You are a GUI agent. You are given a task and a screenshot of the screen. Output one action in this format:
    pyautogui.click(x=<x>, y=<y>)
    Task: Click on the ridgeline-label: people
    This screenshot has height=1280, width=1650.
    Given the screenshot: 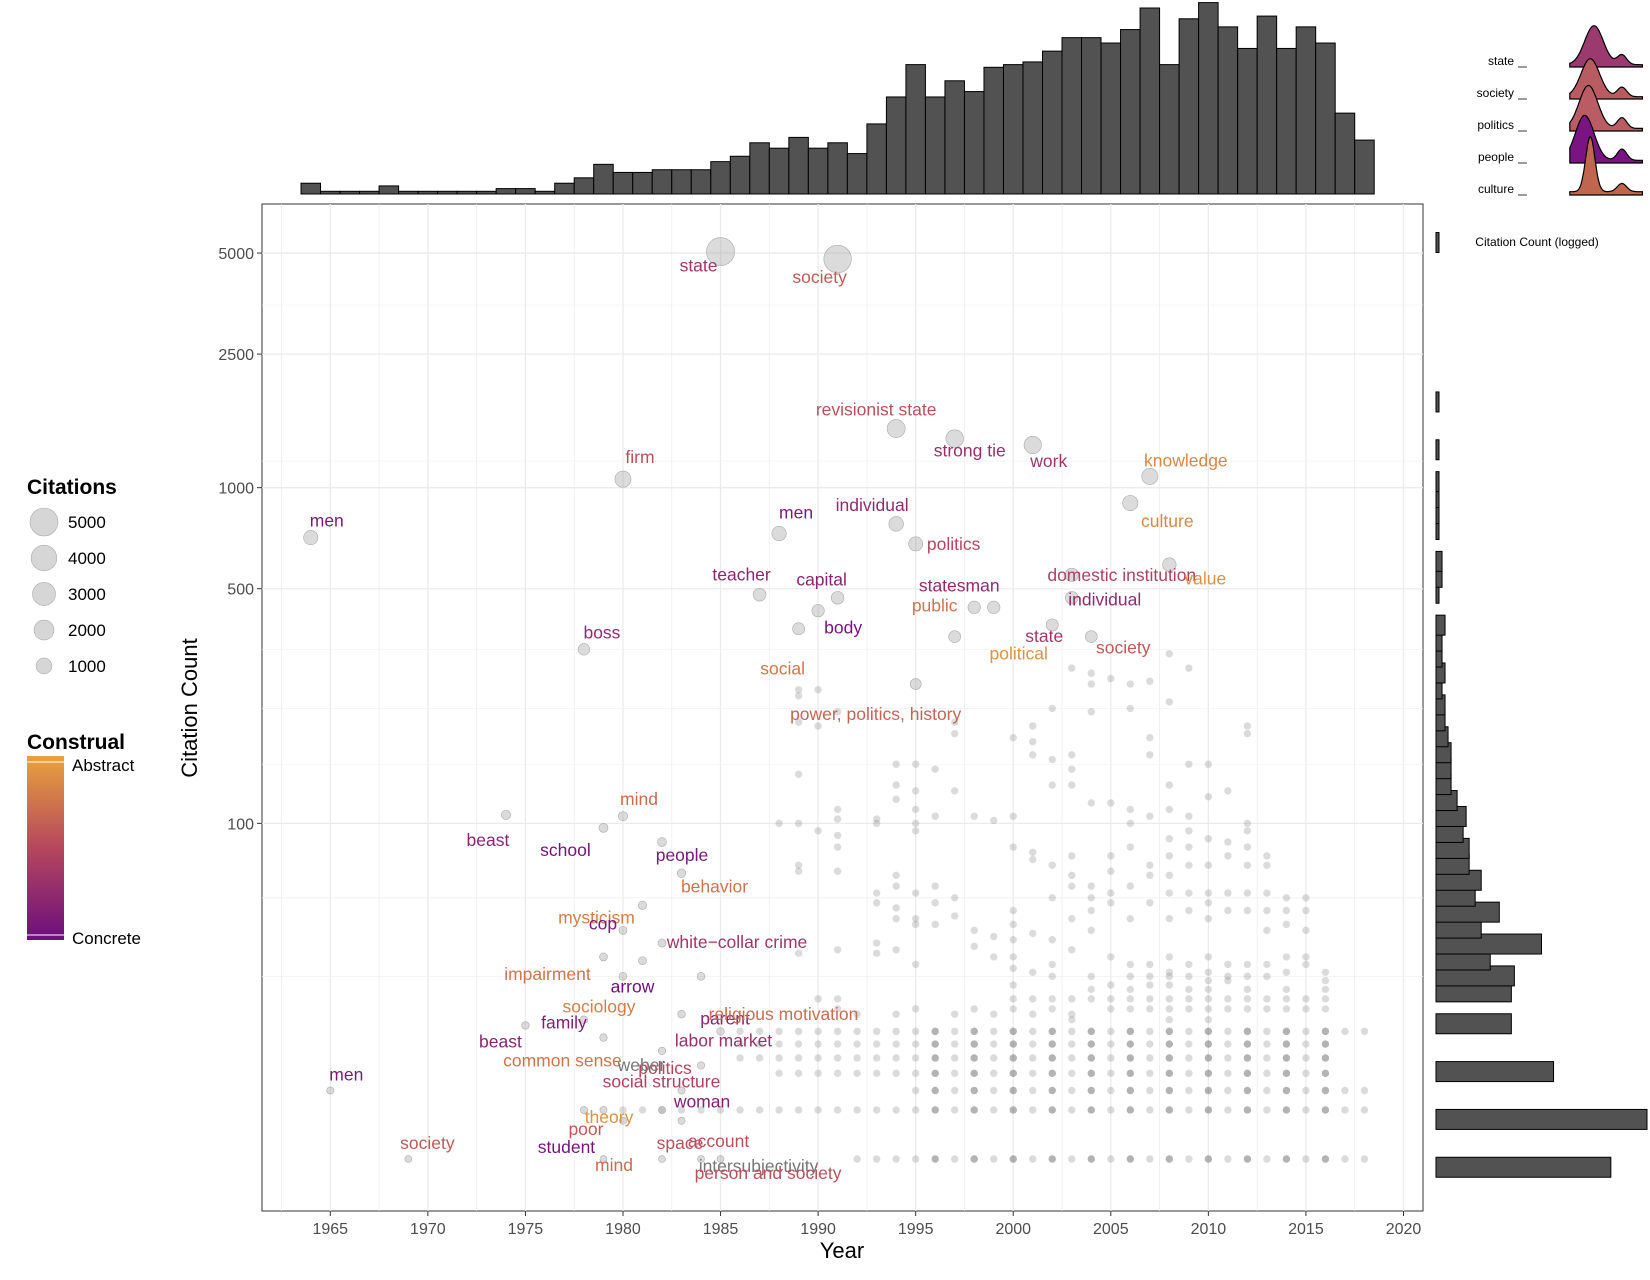 What is the action you would take?
    pyautogui.click(x=1496, y=157)
    